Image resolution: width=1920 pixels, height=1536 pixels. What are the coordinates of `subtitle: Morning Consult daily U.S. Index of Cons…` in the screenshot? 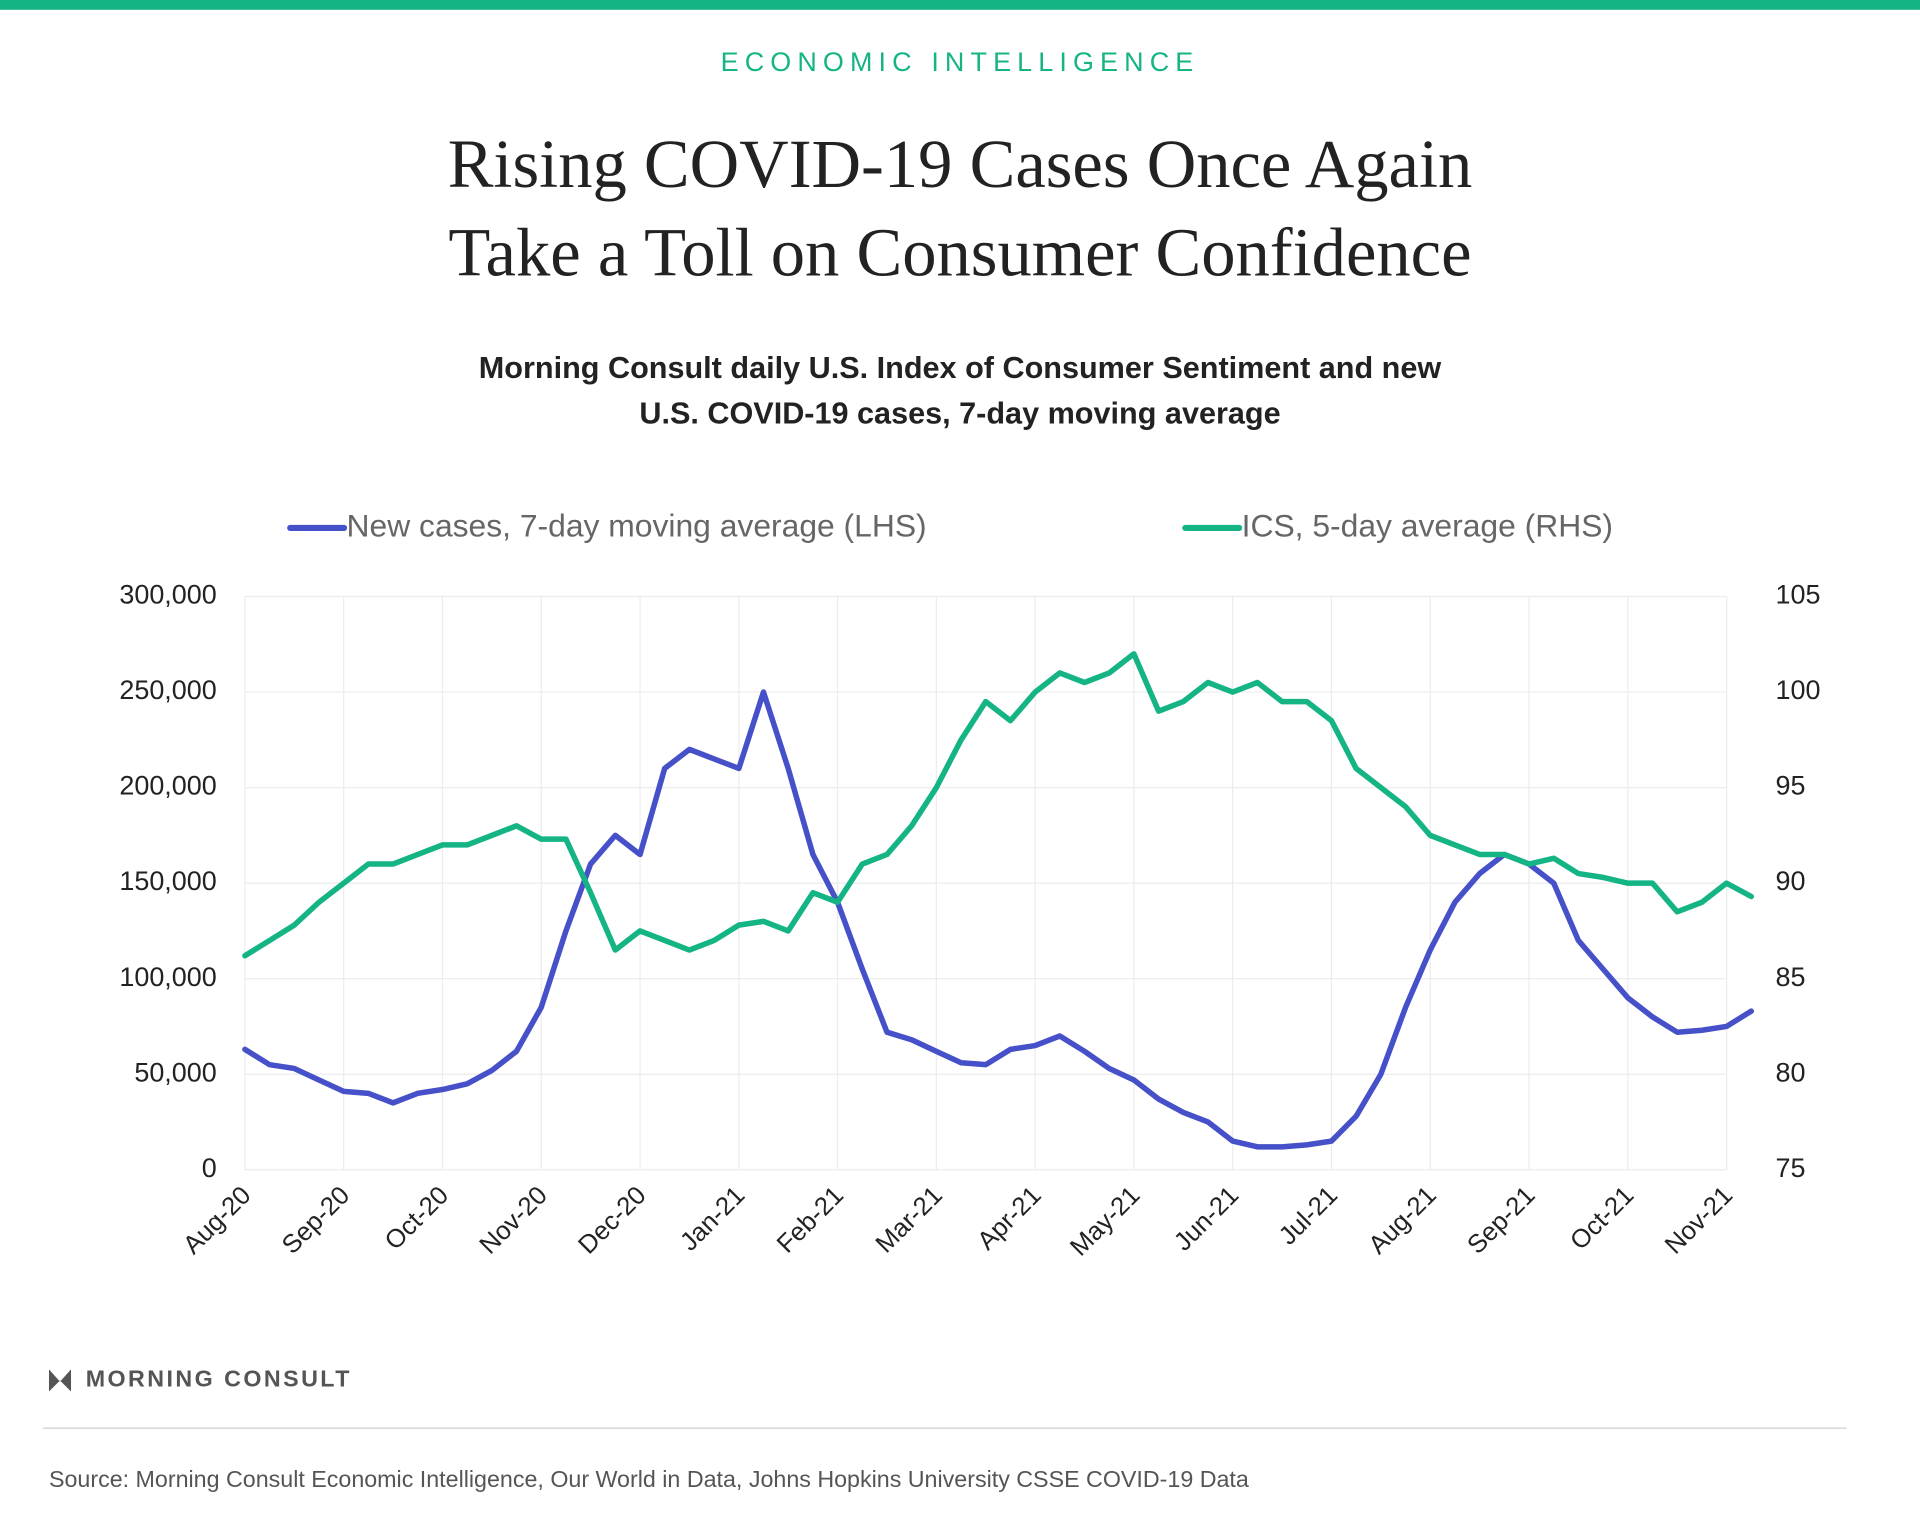 It's located at (960, 368).